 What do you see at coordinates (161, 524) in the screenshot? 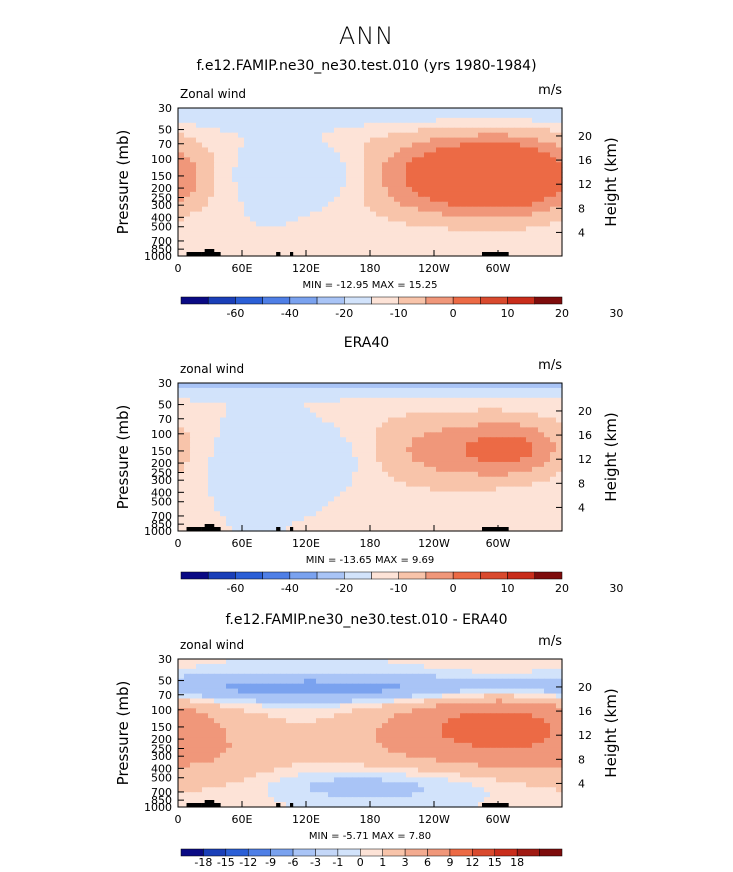
I see `p-tick-label: 850` at bounding box center [161, 524].